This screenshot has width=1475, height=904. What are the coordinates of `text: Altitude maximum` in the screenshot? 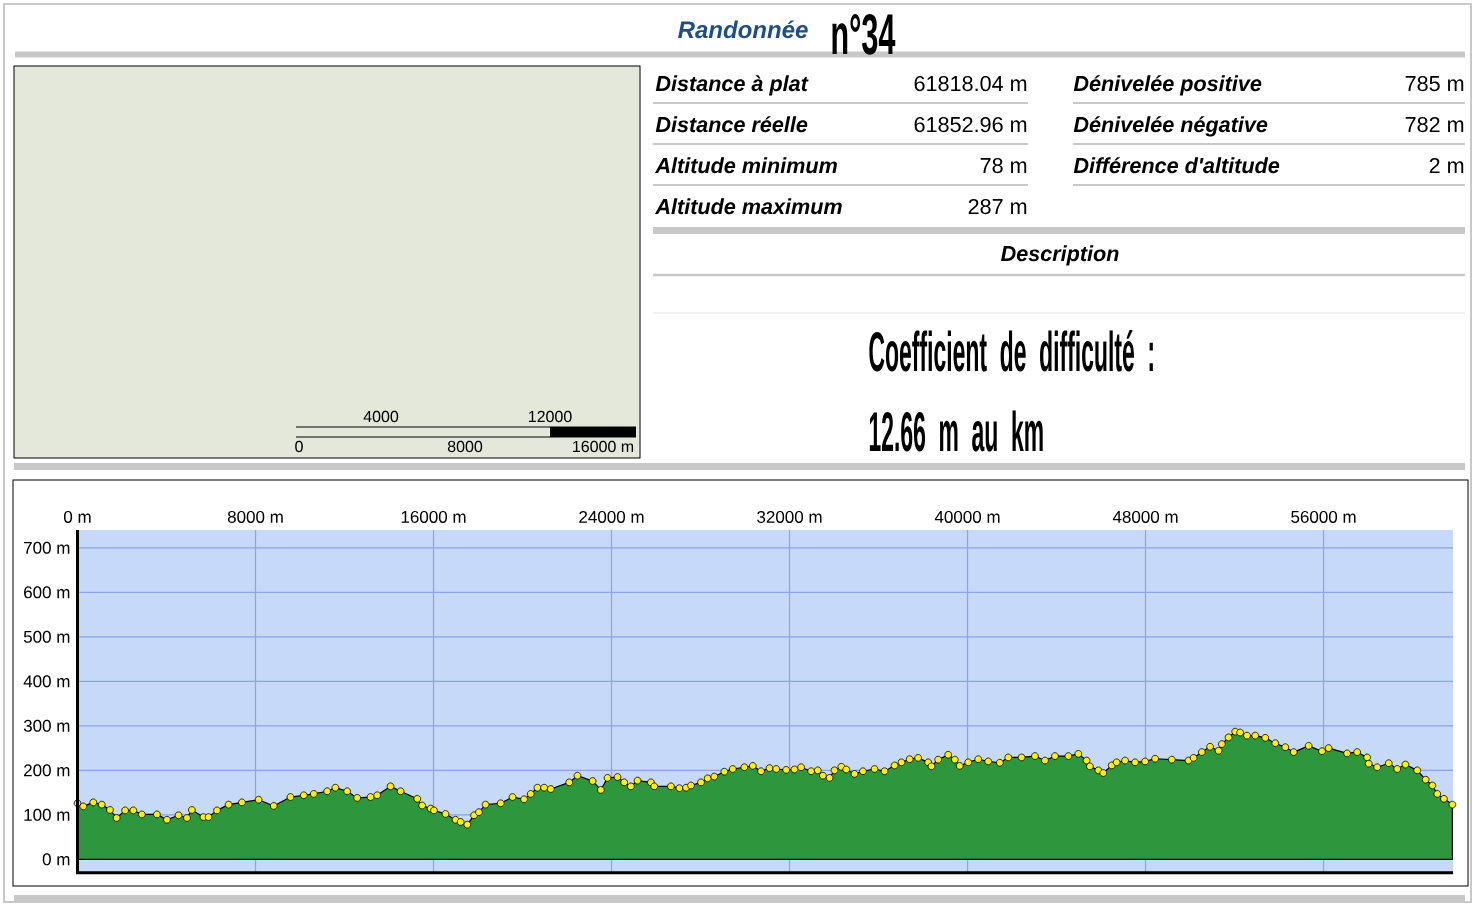 It's located at (748, 206).